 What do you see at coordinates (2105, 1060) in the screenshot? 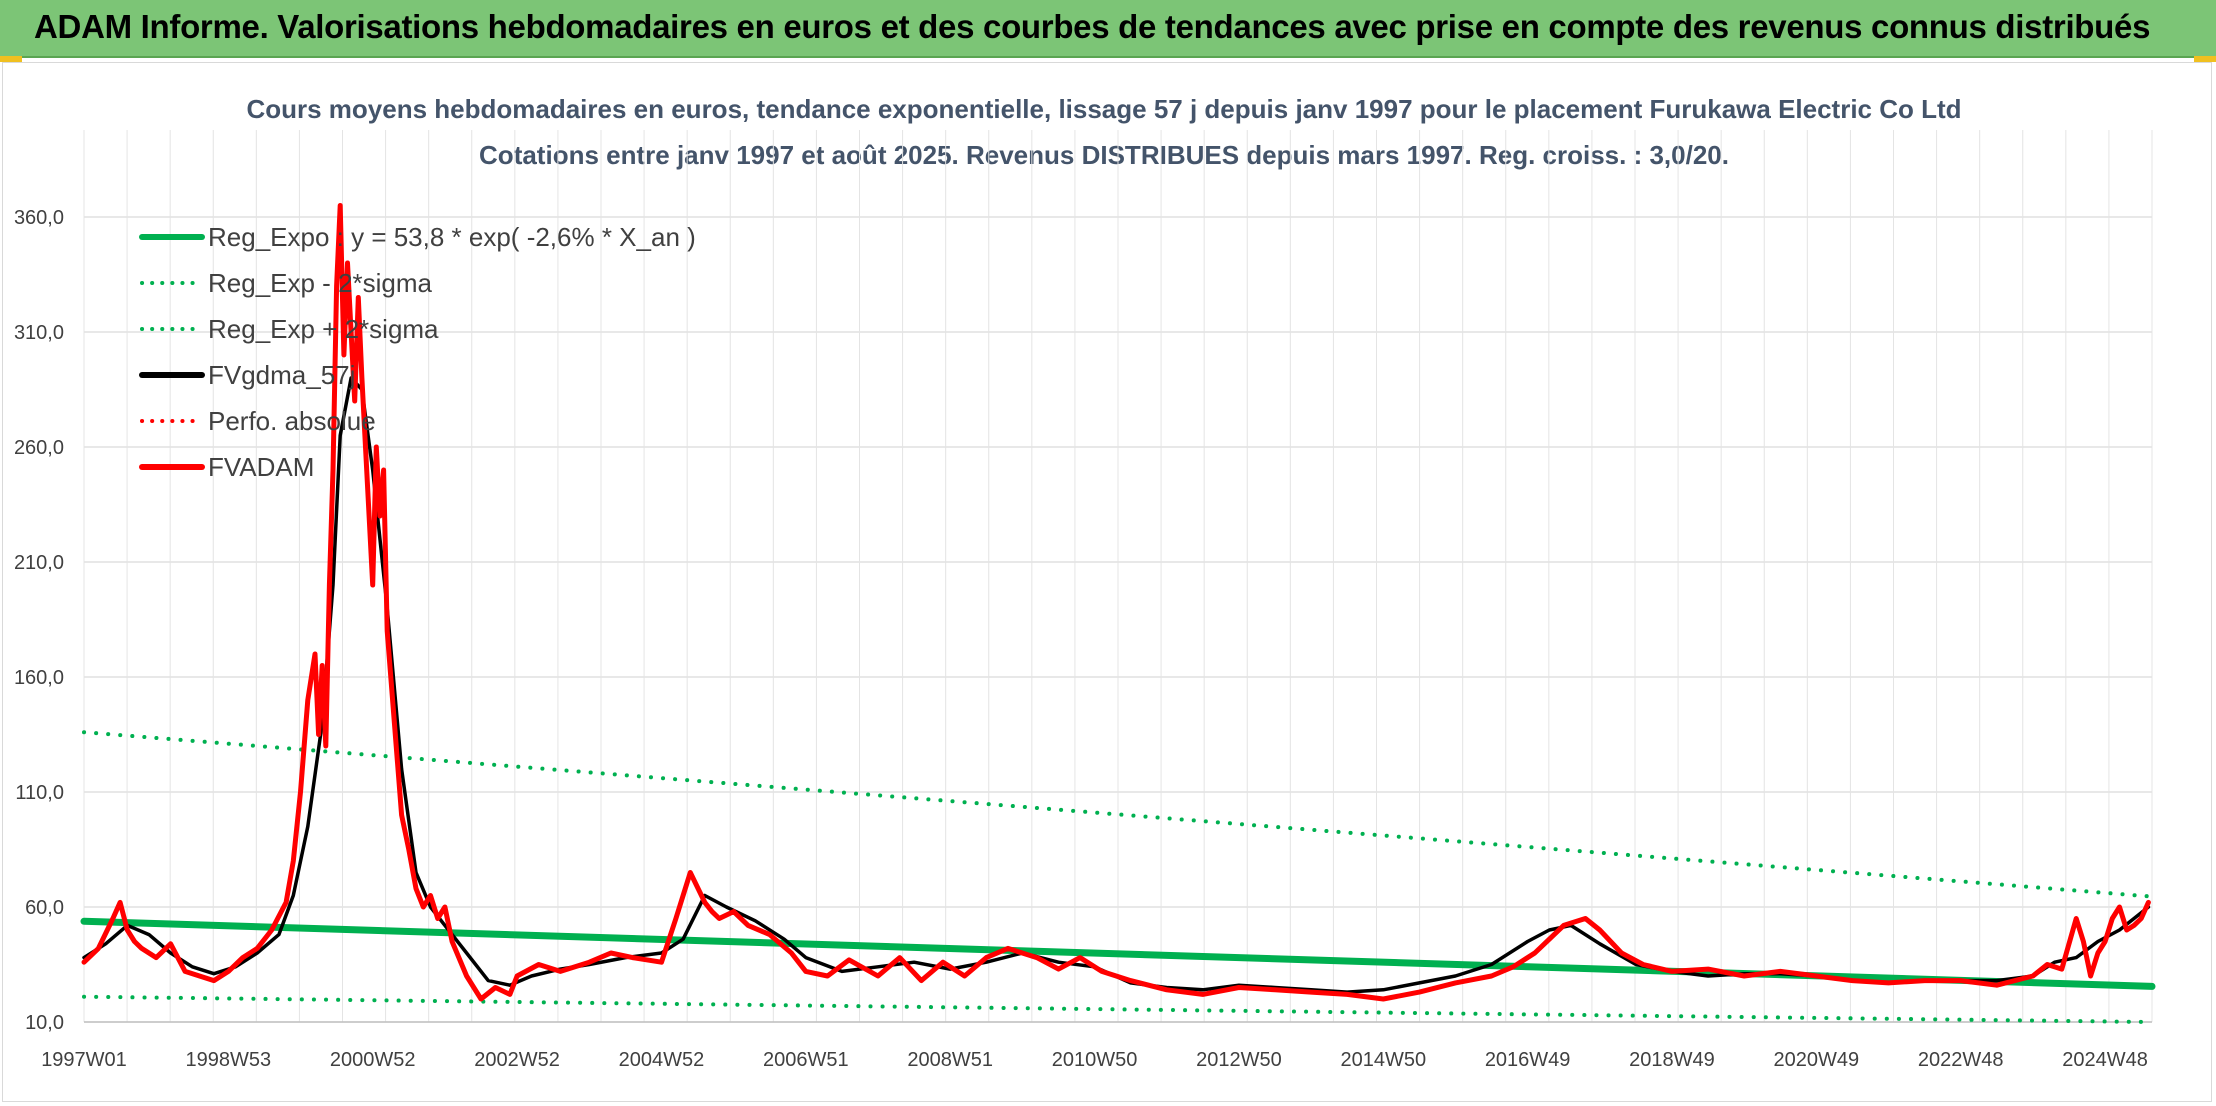
I see `x-tick-label: 2024W48` at bounding box center [2105, 1060].